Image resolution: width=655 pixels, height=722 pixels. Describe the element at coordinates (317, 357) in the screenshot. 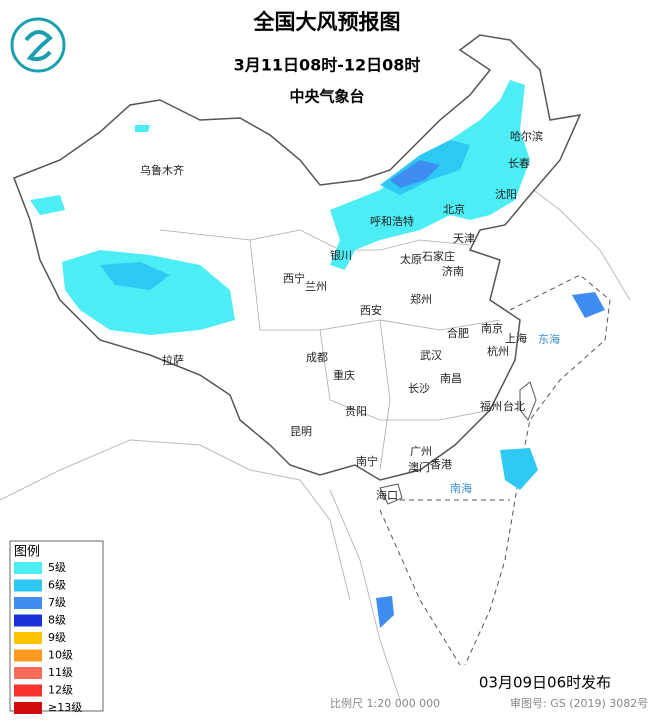

I see `city: 成都` at that location.